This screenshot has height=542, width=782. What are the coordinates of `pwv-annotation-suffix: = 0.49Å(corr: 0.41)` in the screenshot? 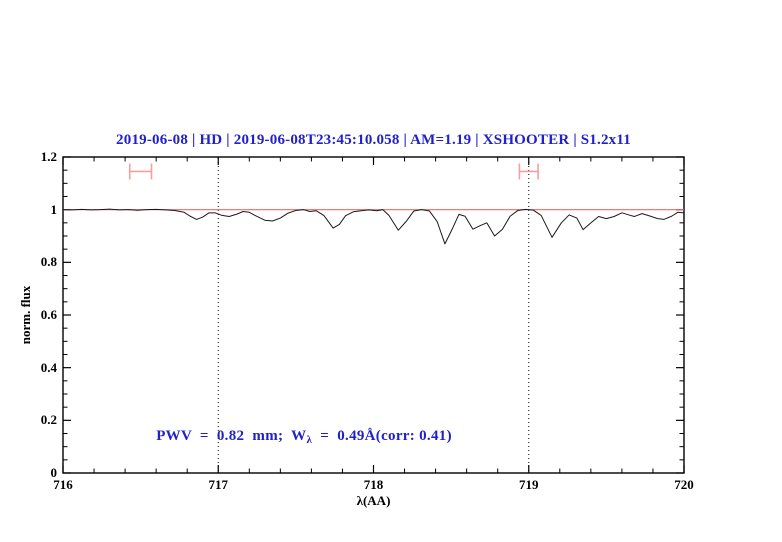 It's located at (382, 436).